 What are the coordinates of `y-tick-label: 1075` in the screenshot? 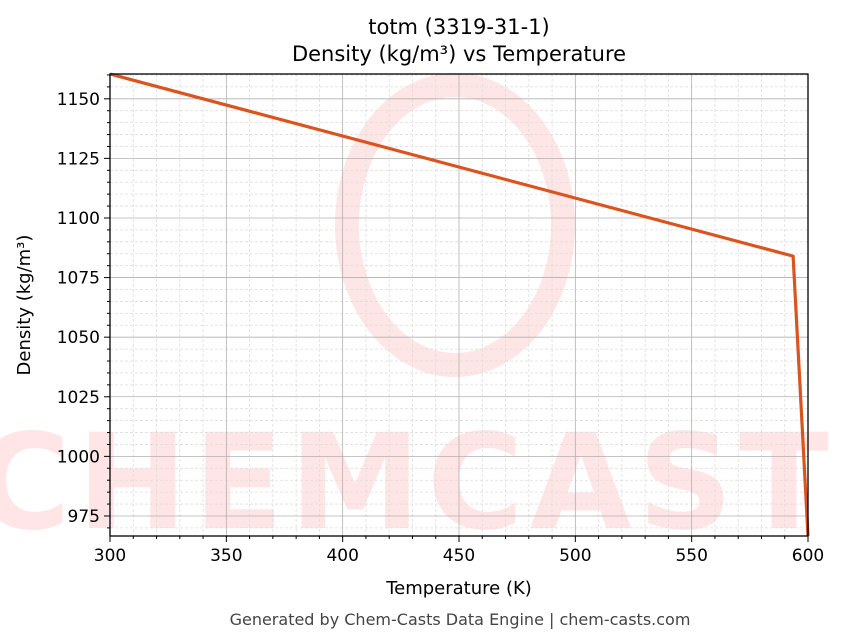 It's located at (78, 279).